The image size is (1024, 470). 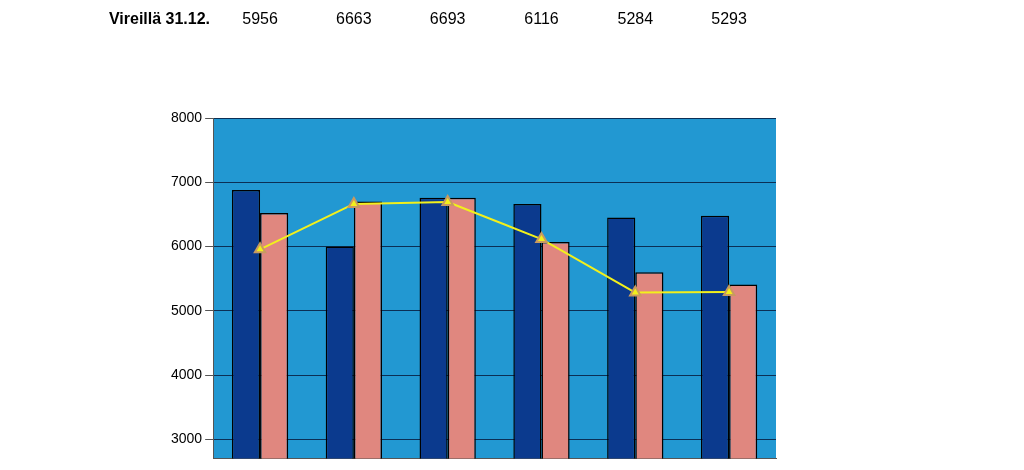 I want to click on y-tick-label: 4000, so click(x=186, y=373).